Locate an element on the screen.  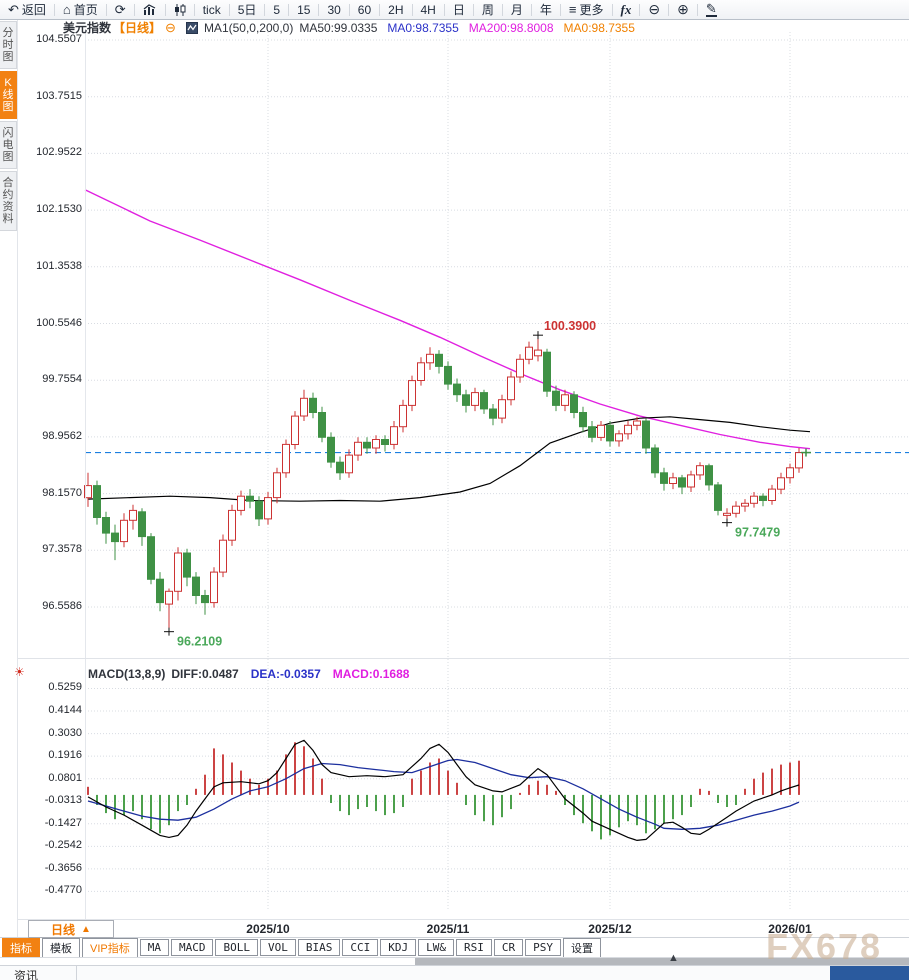
indicator-tab-psy: PSY is located at coordinates (543, 947).